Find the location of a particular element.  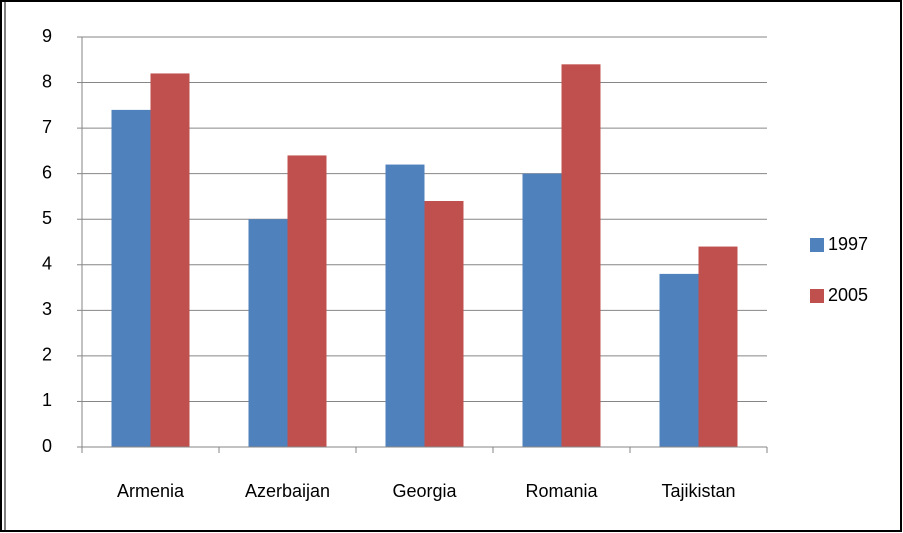

y-tick-label: 5 is located at coordinates (47, 218).